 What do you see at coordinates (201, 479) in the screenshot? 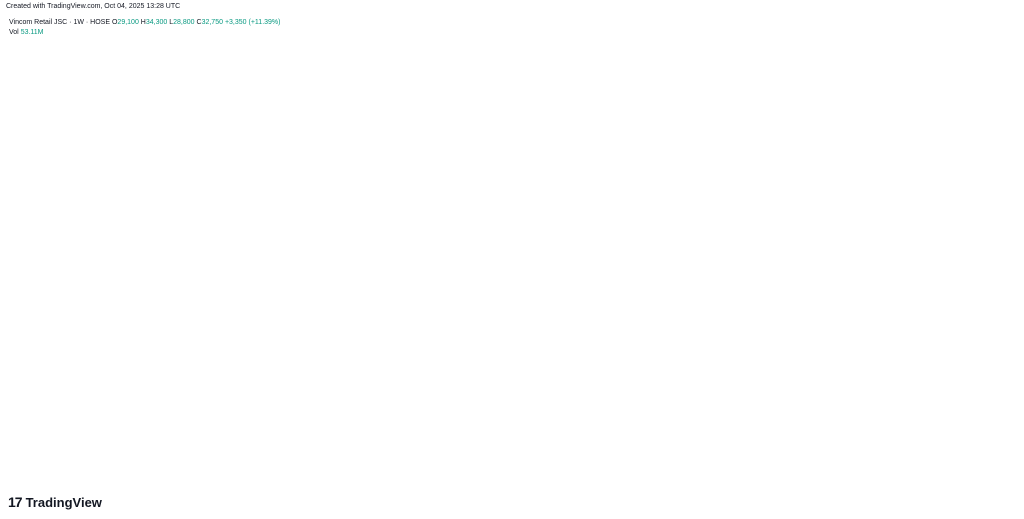
I see `x-tick-label: Jul` at bounding box center [201, 479].